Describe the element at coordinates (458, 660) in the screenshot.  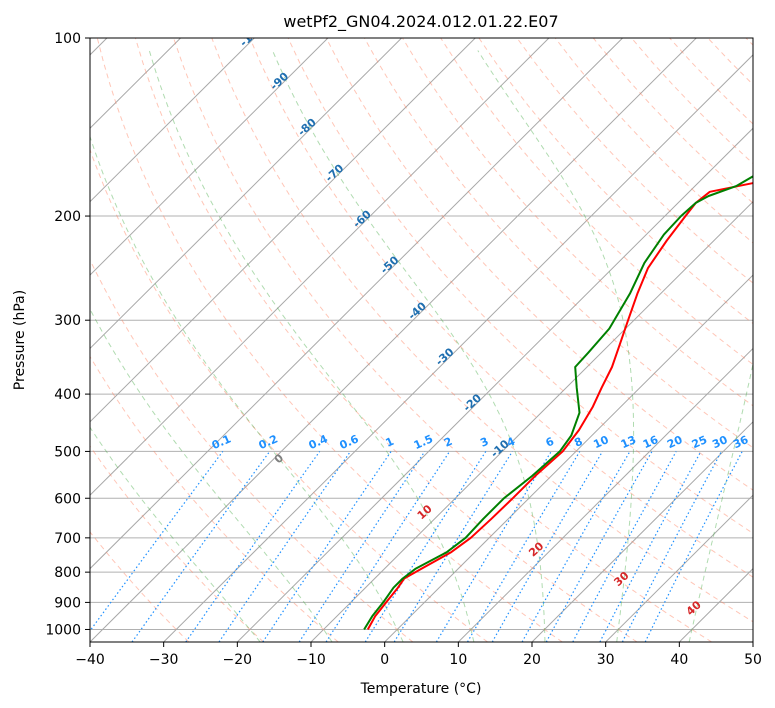
I see `x-tick-label: 10` at that location.